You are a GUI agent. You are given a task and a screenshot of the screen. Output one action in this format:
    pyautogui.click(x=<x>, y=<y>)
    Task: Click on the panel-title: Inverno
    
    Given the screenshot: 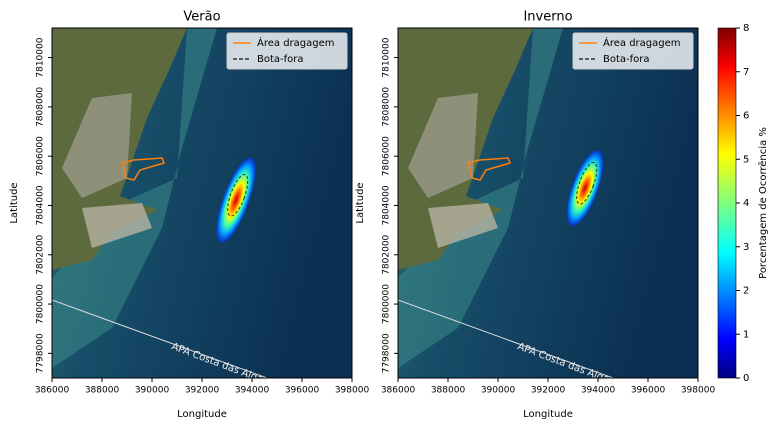 What is the action you would take?
    pyautogui.click(x=547, y=17)
    